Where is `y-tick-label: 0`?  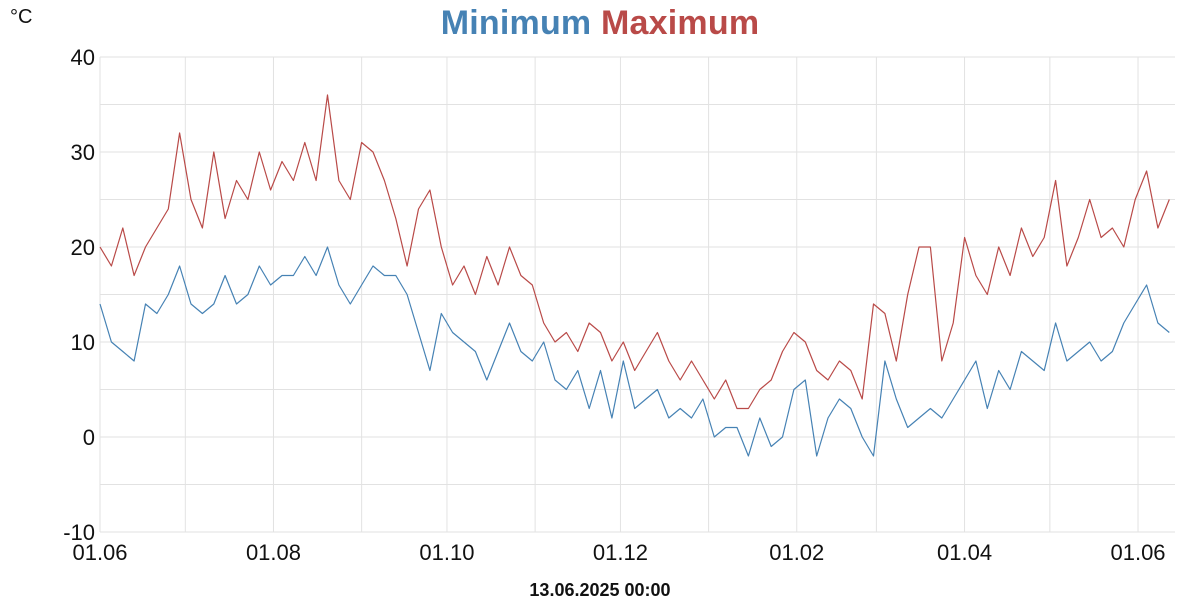
y-tick-label: 0 is located at coordinates (89, 437).